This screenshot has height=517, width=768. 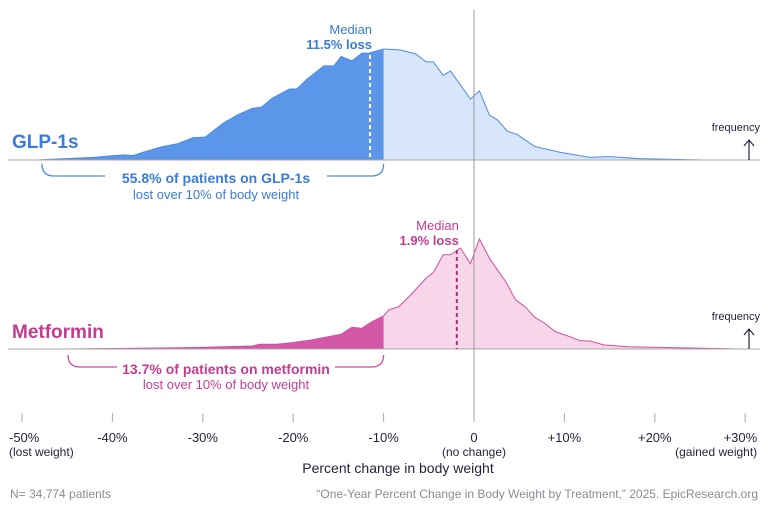 I want to click on sample-size: N= 34,774 patients, so click(x=60, y=494).